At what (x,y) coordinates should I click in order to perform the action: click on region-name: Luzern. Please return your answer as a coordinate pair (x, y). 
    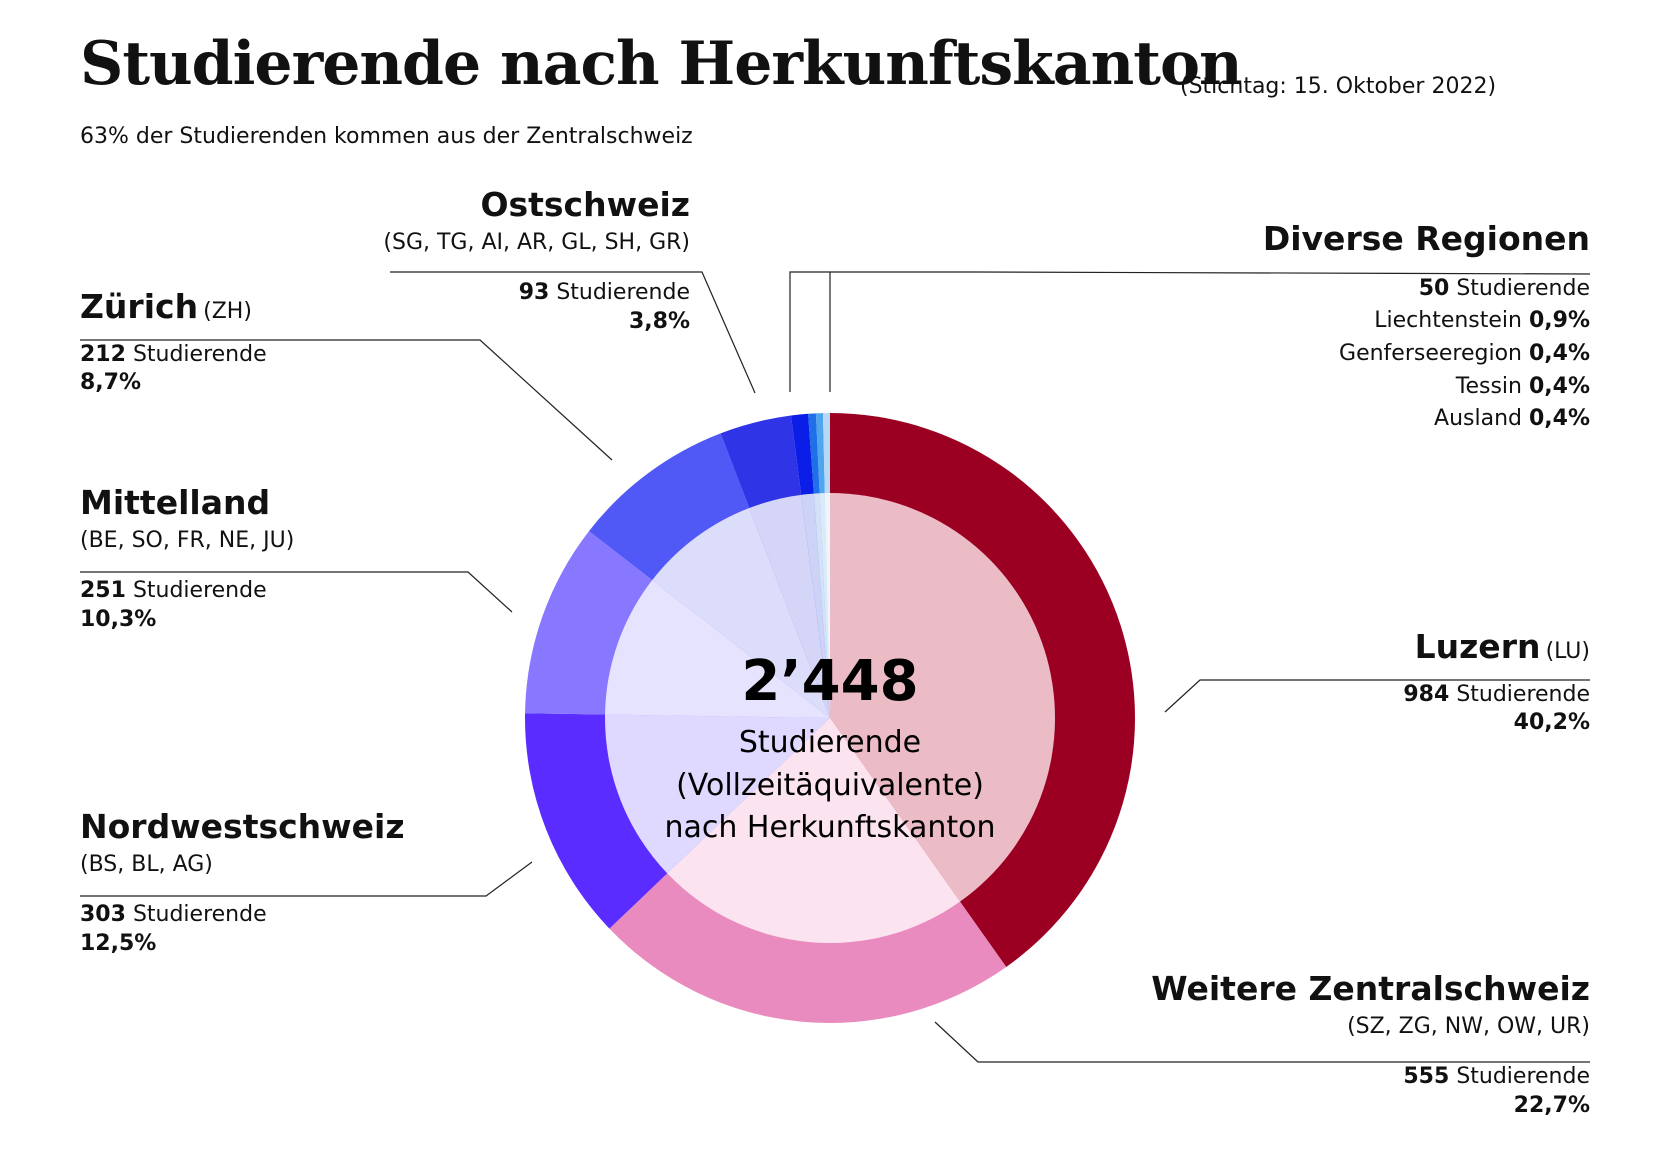
    Looking at the image, I should click on (1477, 646).